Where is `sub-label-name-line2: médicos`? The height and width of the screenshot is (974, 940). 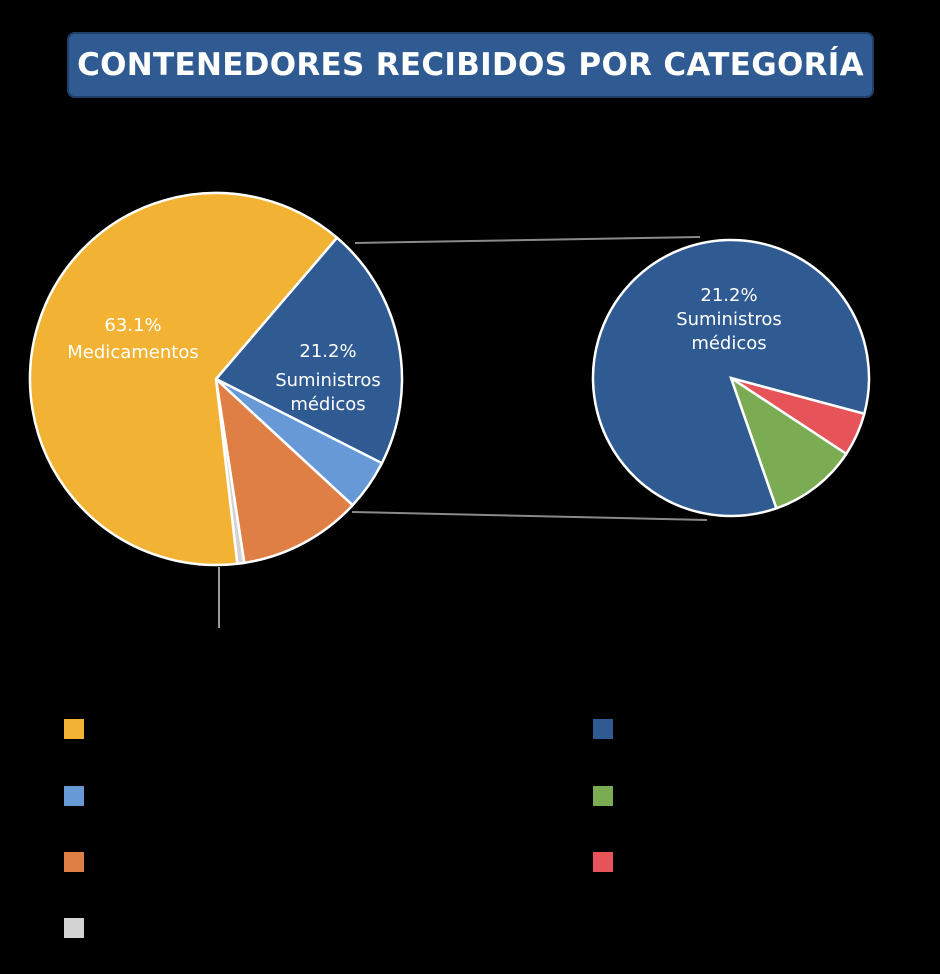
sub-label-name-line2: médicos is located at coordinates (728, 343).